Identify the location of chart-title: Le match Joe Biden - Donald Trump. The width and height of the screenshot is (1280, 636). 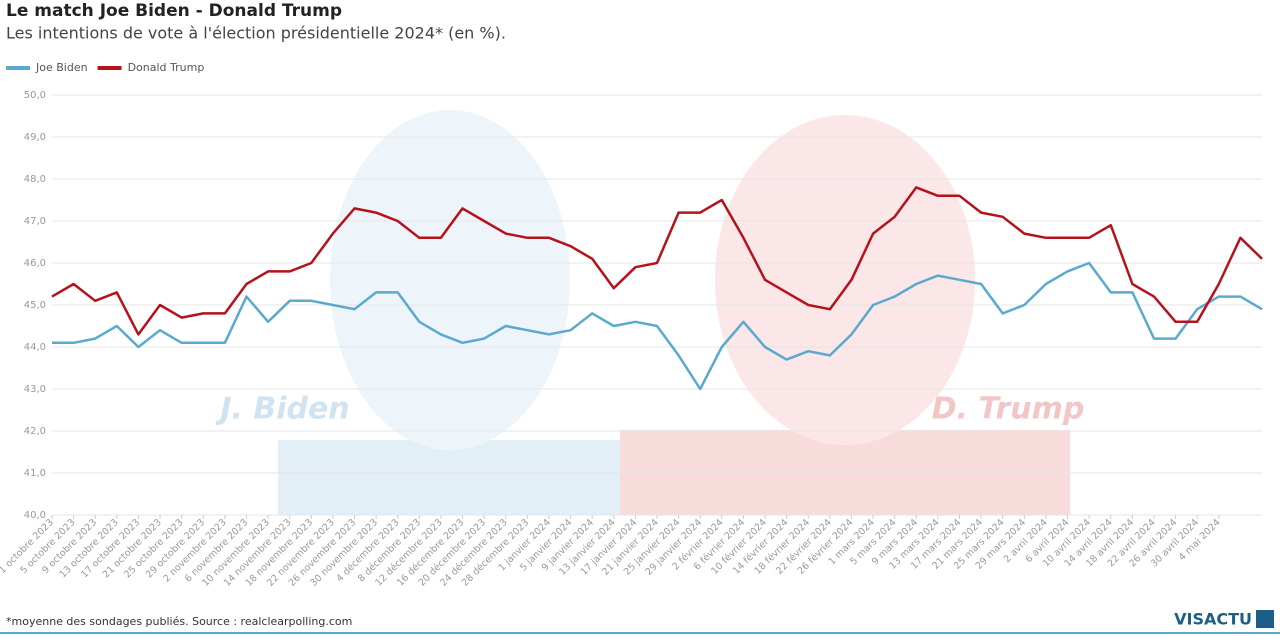
(174, 11).